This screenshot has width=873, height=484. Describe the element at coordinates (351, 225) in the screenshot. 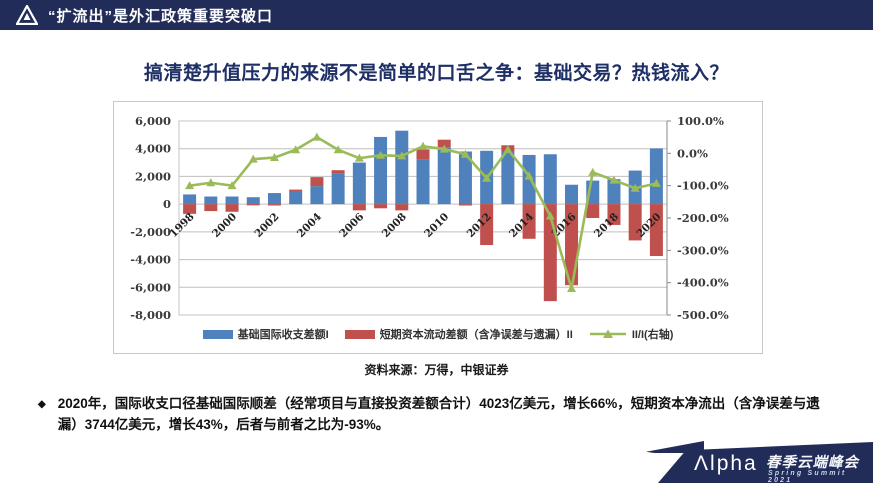

I see `svg-text: 2006` at that location.